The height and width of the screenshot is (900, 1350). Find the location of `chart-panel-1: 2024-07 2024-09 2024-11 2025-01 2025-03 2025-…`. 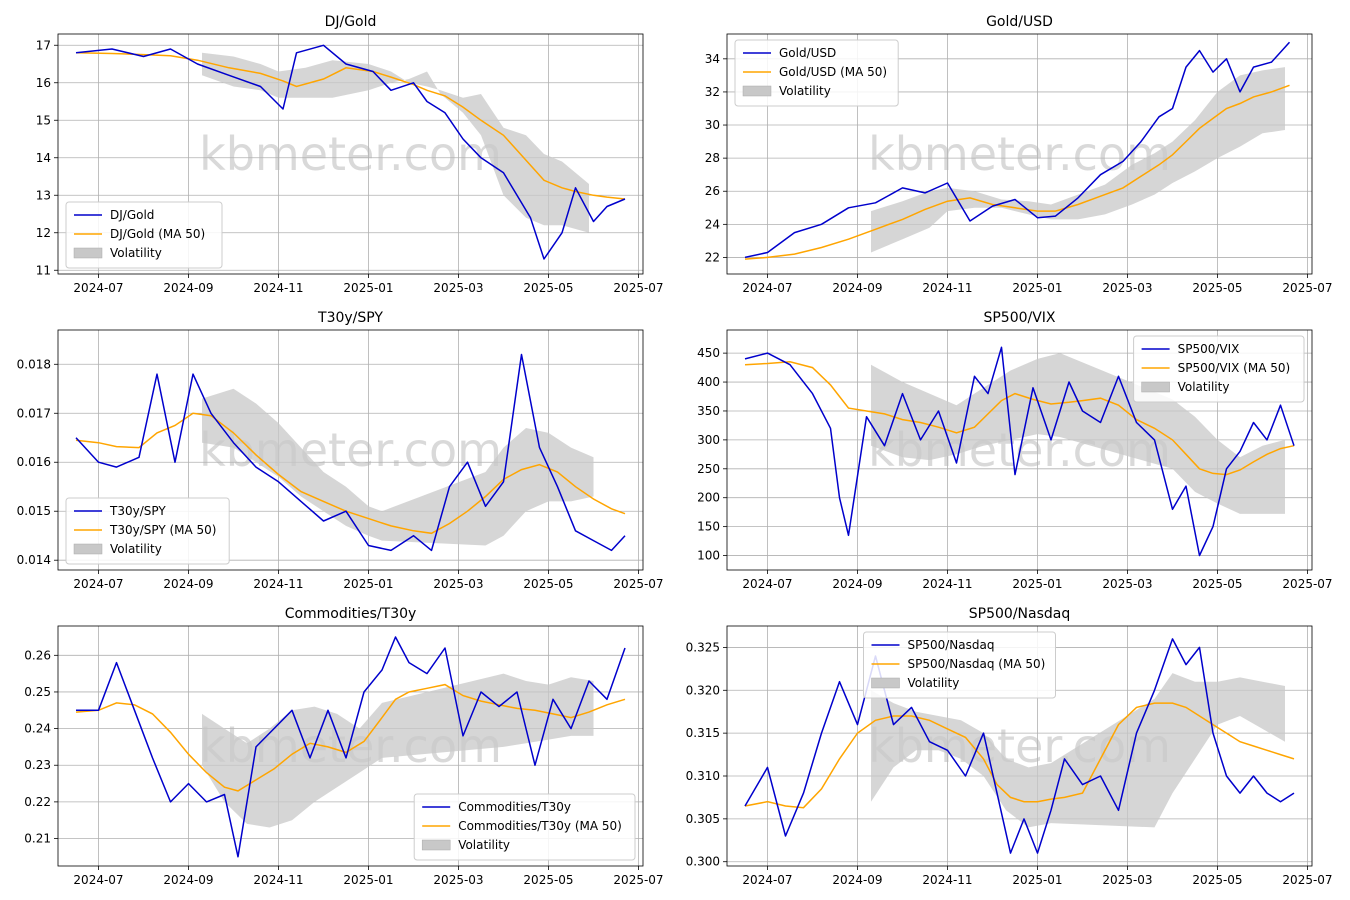

chart-panel-1: 2024-07 2024-09 2024-11 2025-01 2025-03 2025-… is located at coordinates (1019, 154).